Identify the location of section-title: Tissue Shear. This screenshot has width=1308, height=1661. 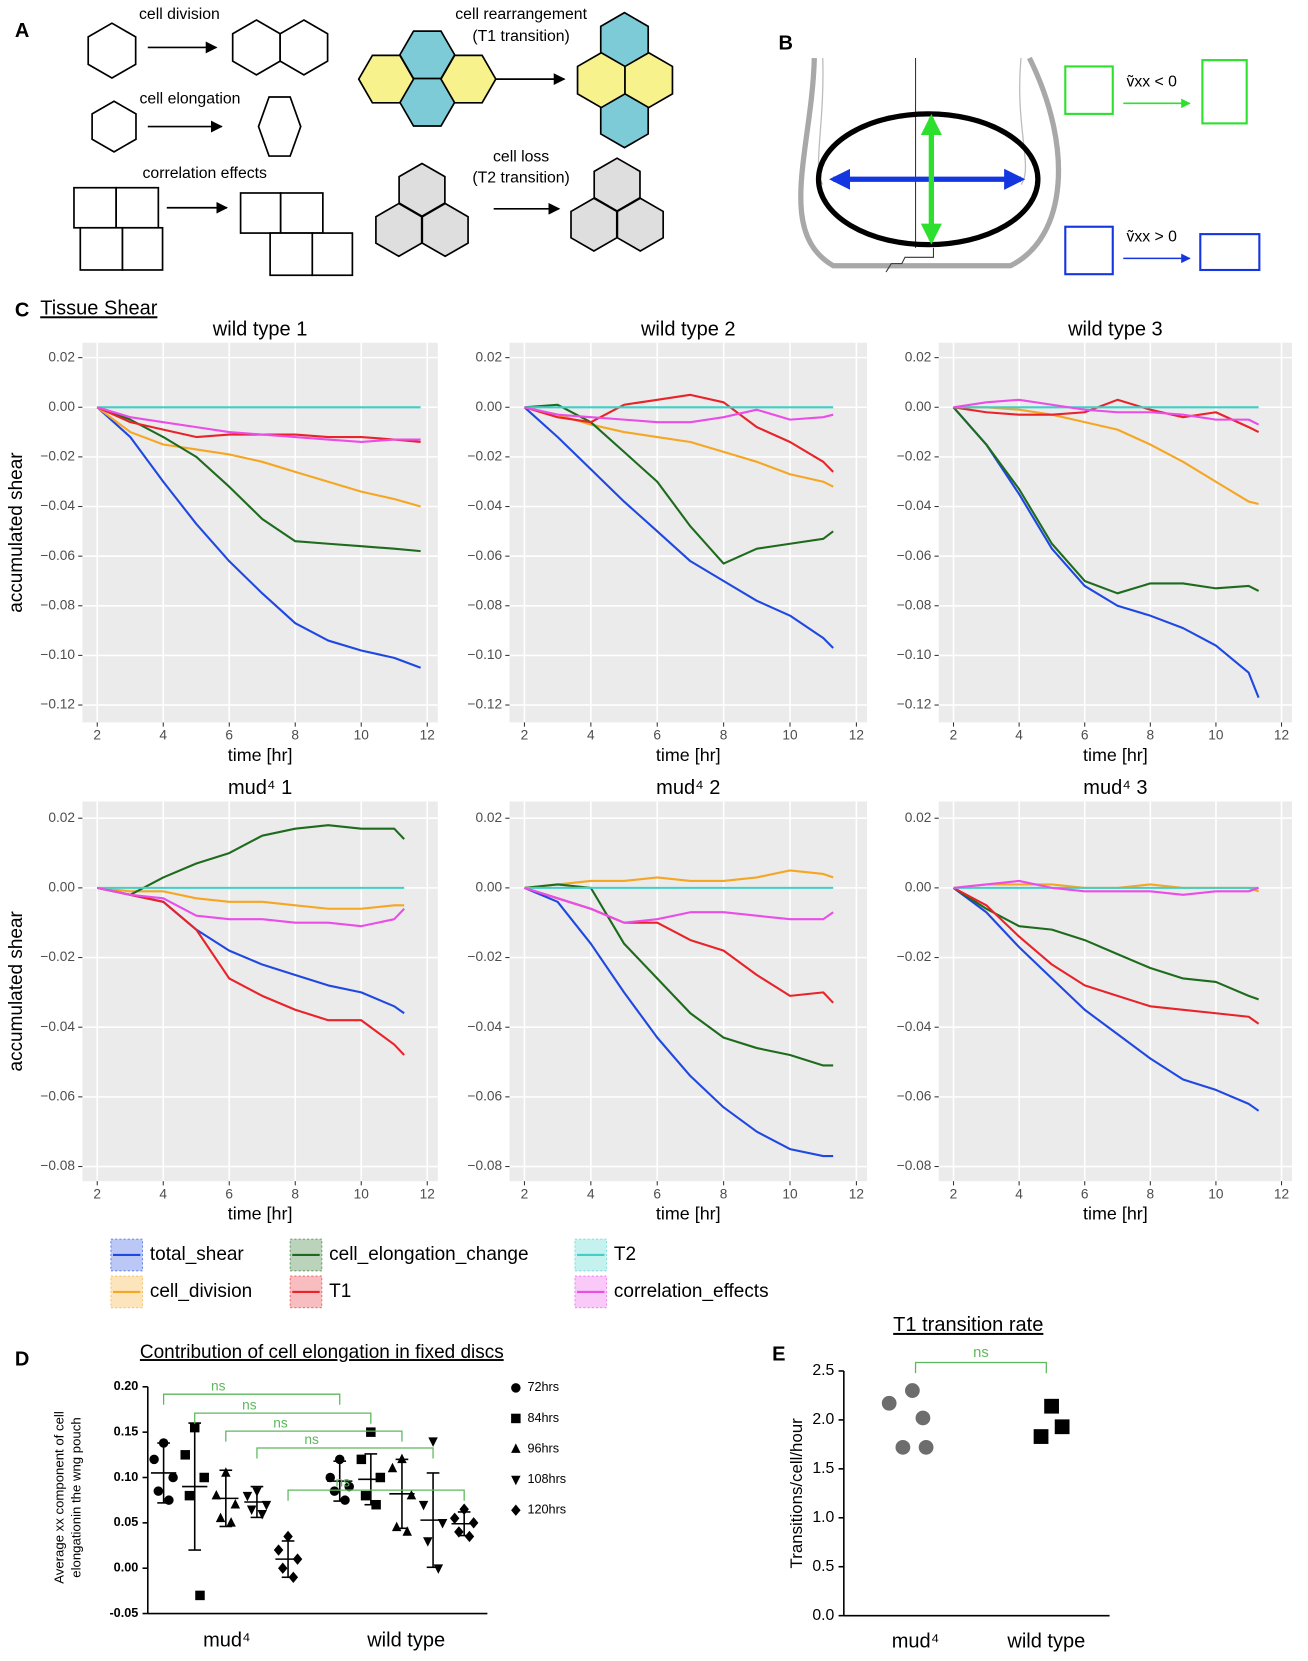
(99, 308).